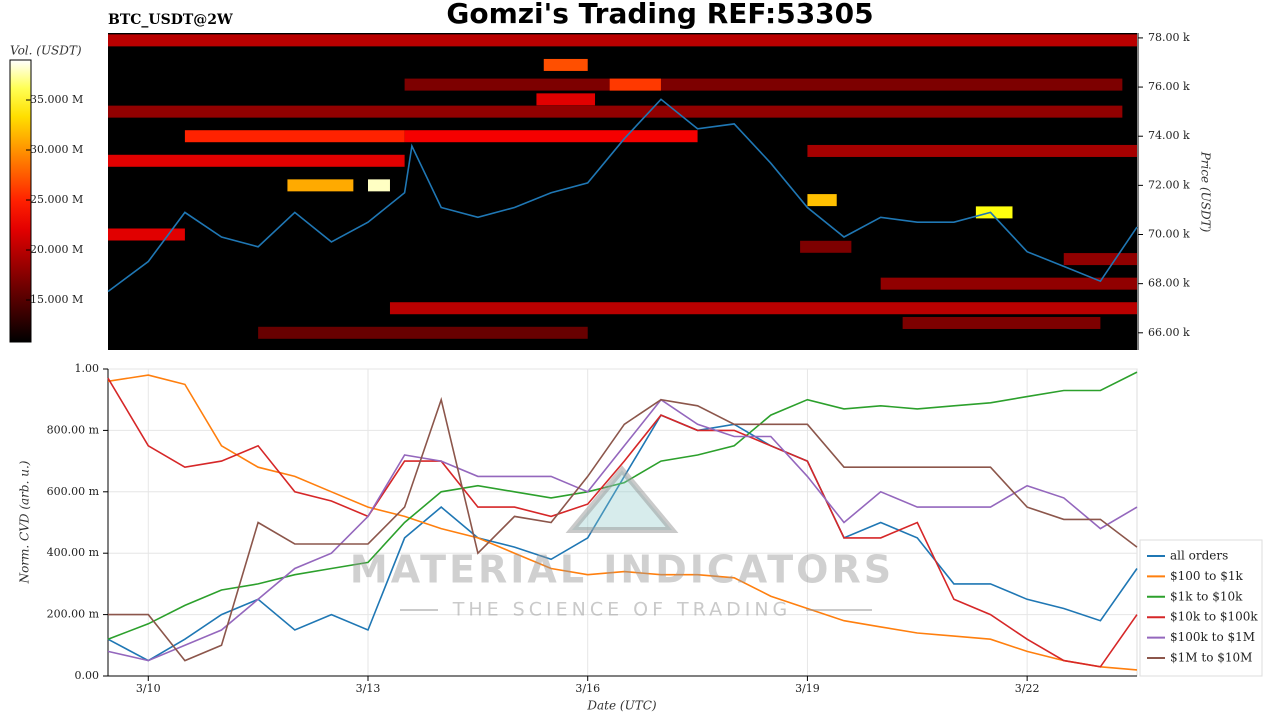 The width and height of the screenshot is (1280, 720). What do you see at coordinates (46, 51) in the screenshot?
I see `colorbar-label: Vol. (USDT)` at bounding box center [46, 51].